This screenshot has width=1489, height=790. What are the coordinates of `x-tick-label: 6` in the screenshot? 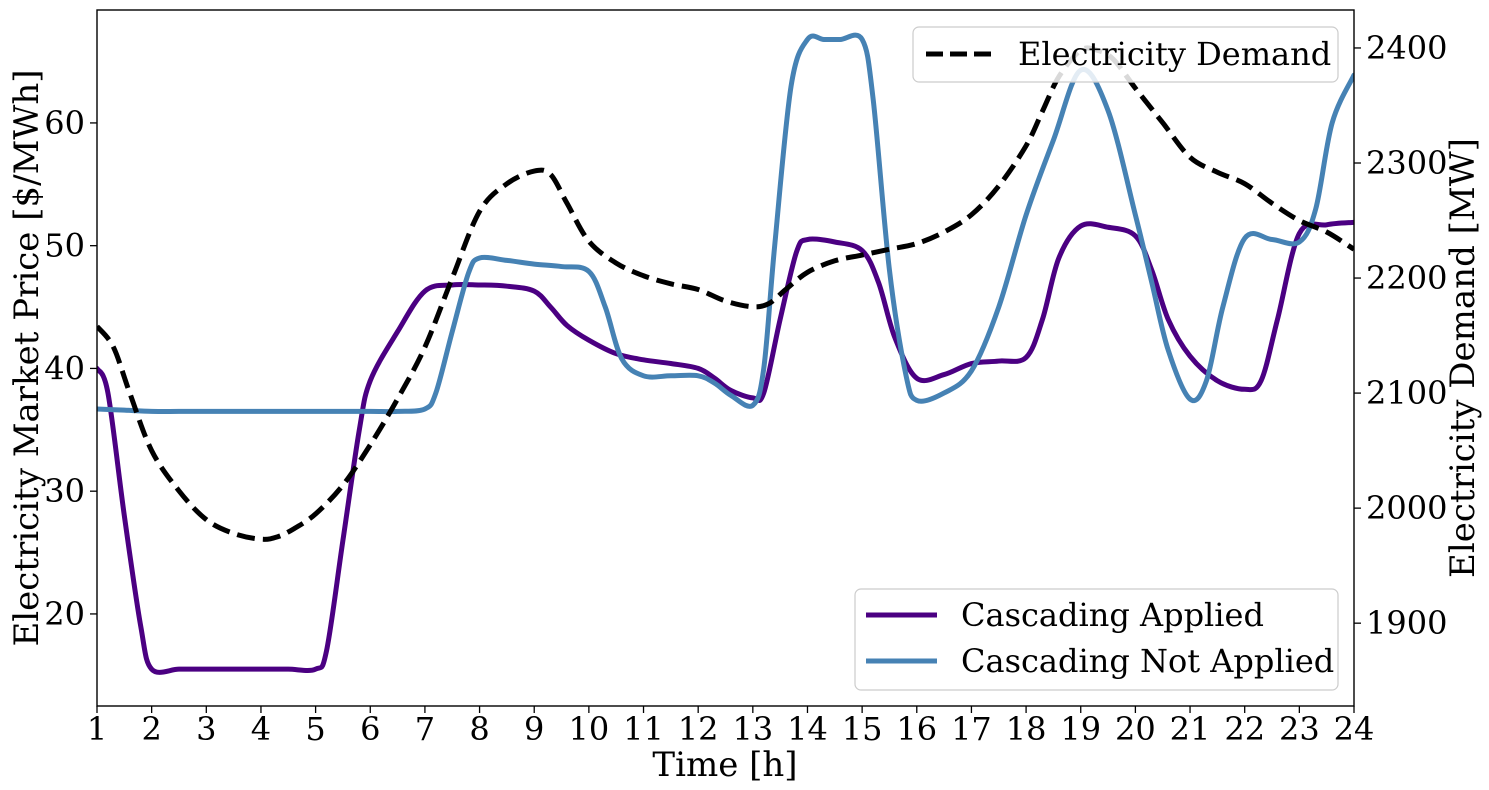 It's located at (370, 729).